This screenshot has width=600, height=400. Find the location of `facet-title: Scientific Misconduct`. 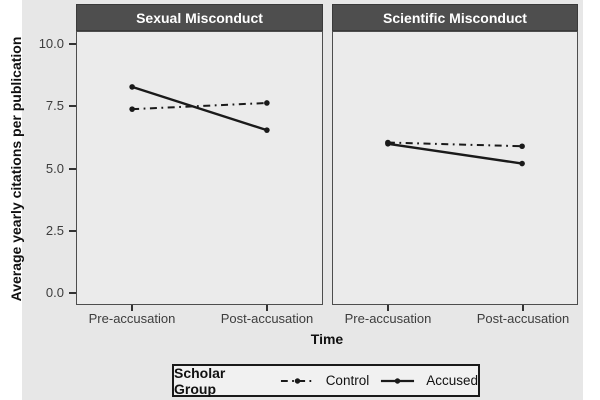

facet-title: Scientific Misconduct is located at coordinates (455, 17).